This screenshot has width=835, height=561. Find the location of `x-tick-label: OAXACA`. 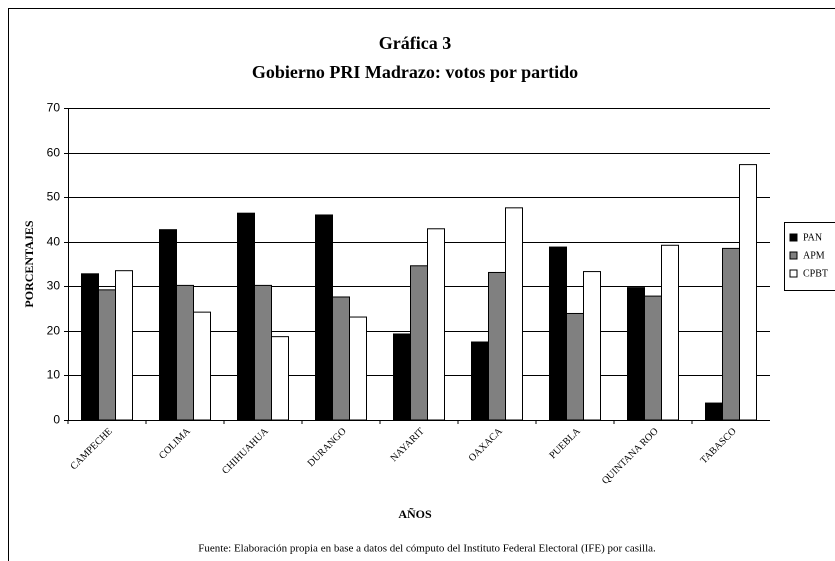

x-tick-label: OAXACA is located at coordinates (486, 444).